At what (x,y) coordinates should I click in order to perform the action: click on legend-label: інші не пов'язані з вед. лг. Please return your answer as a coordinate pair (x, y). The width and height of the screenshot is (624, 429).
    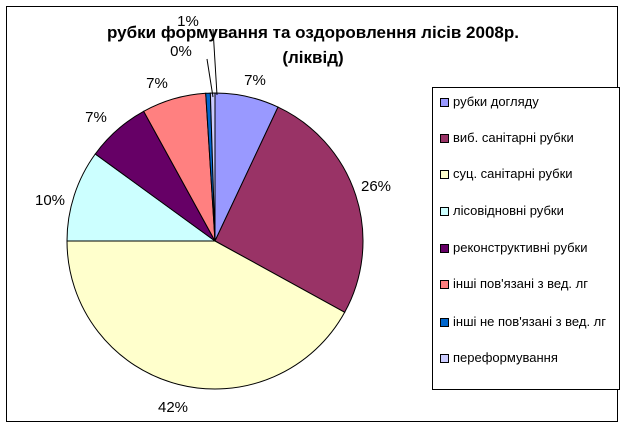
    Looking at the image, I should click on (529, 321).